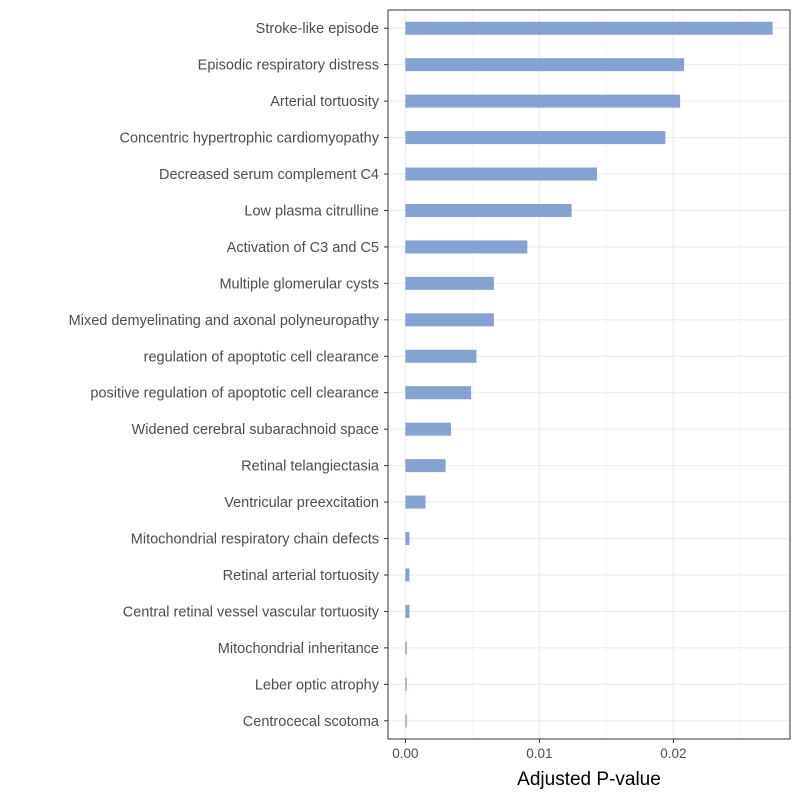 The image size is (800, 805). I want to click on category-label: Arterial tortuosity, so click(325, 102).